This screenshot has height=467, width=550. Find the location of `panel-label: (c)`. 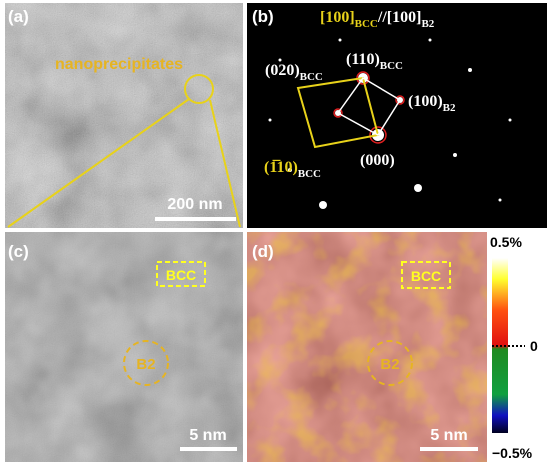

panel-label: (c) is located at coordinates (18, 251).